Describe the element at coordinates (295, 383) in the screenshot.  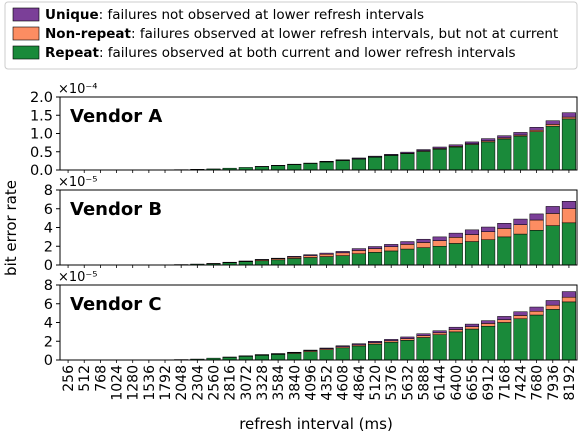
I see `x-tick-label: 3840` at that location.